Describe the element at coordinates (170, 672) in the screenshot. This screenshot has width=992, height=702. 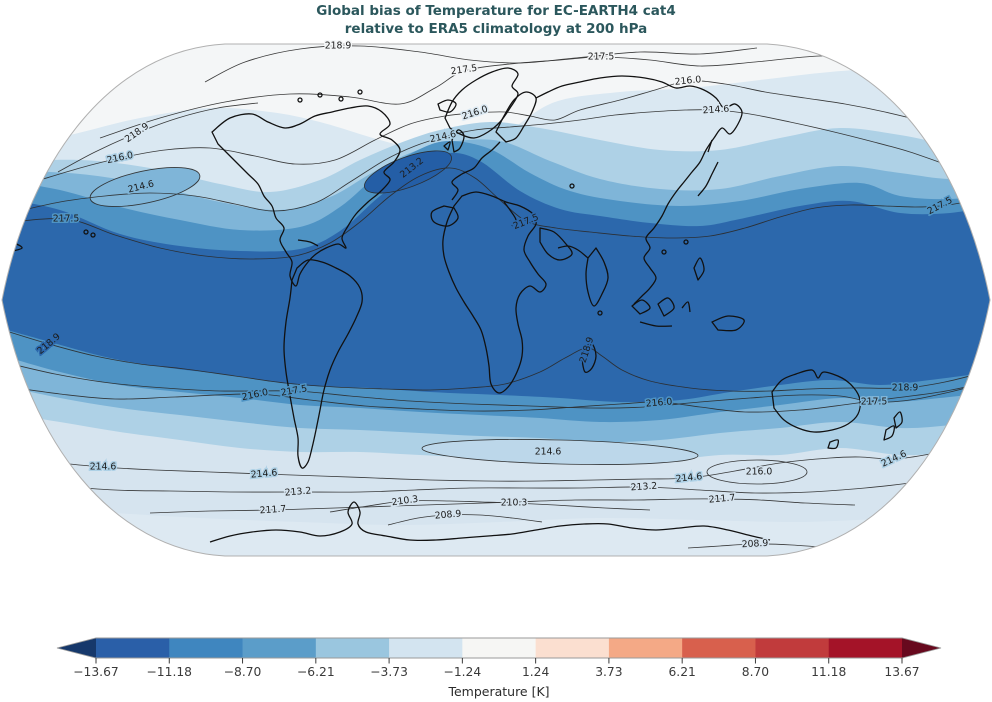
I see `colorbar-tick-label: −11.18` at that location.